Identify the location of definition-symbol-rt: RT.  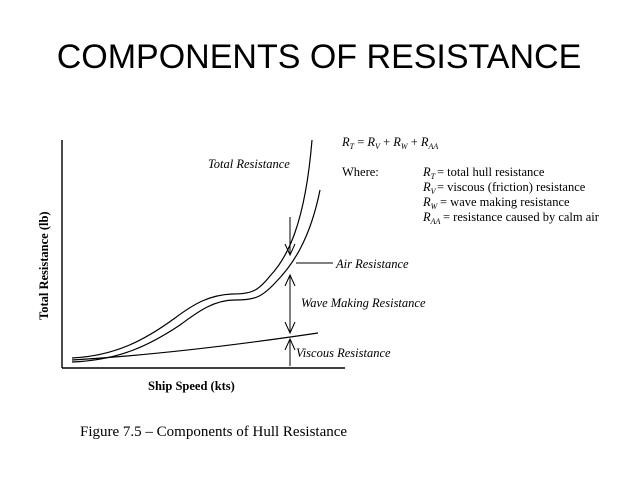
(429, 173).